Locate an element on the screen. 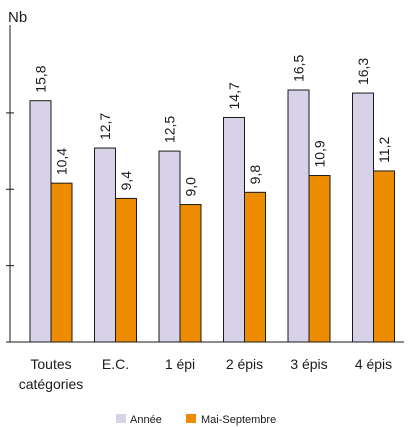 Image resolution: width=412 pixels, height=427 pixels. x-category-label: 3 épis is located at coordinates (308, 364).